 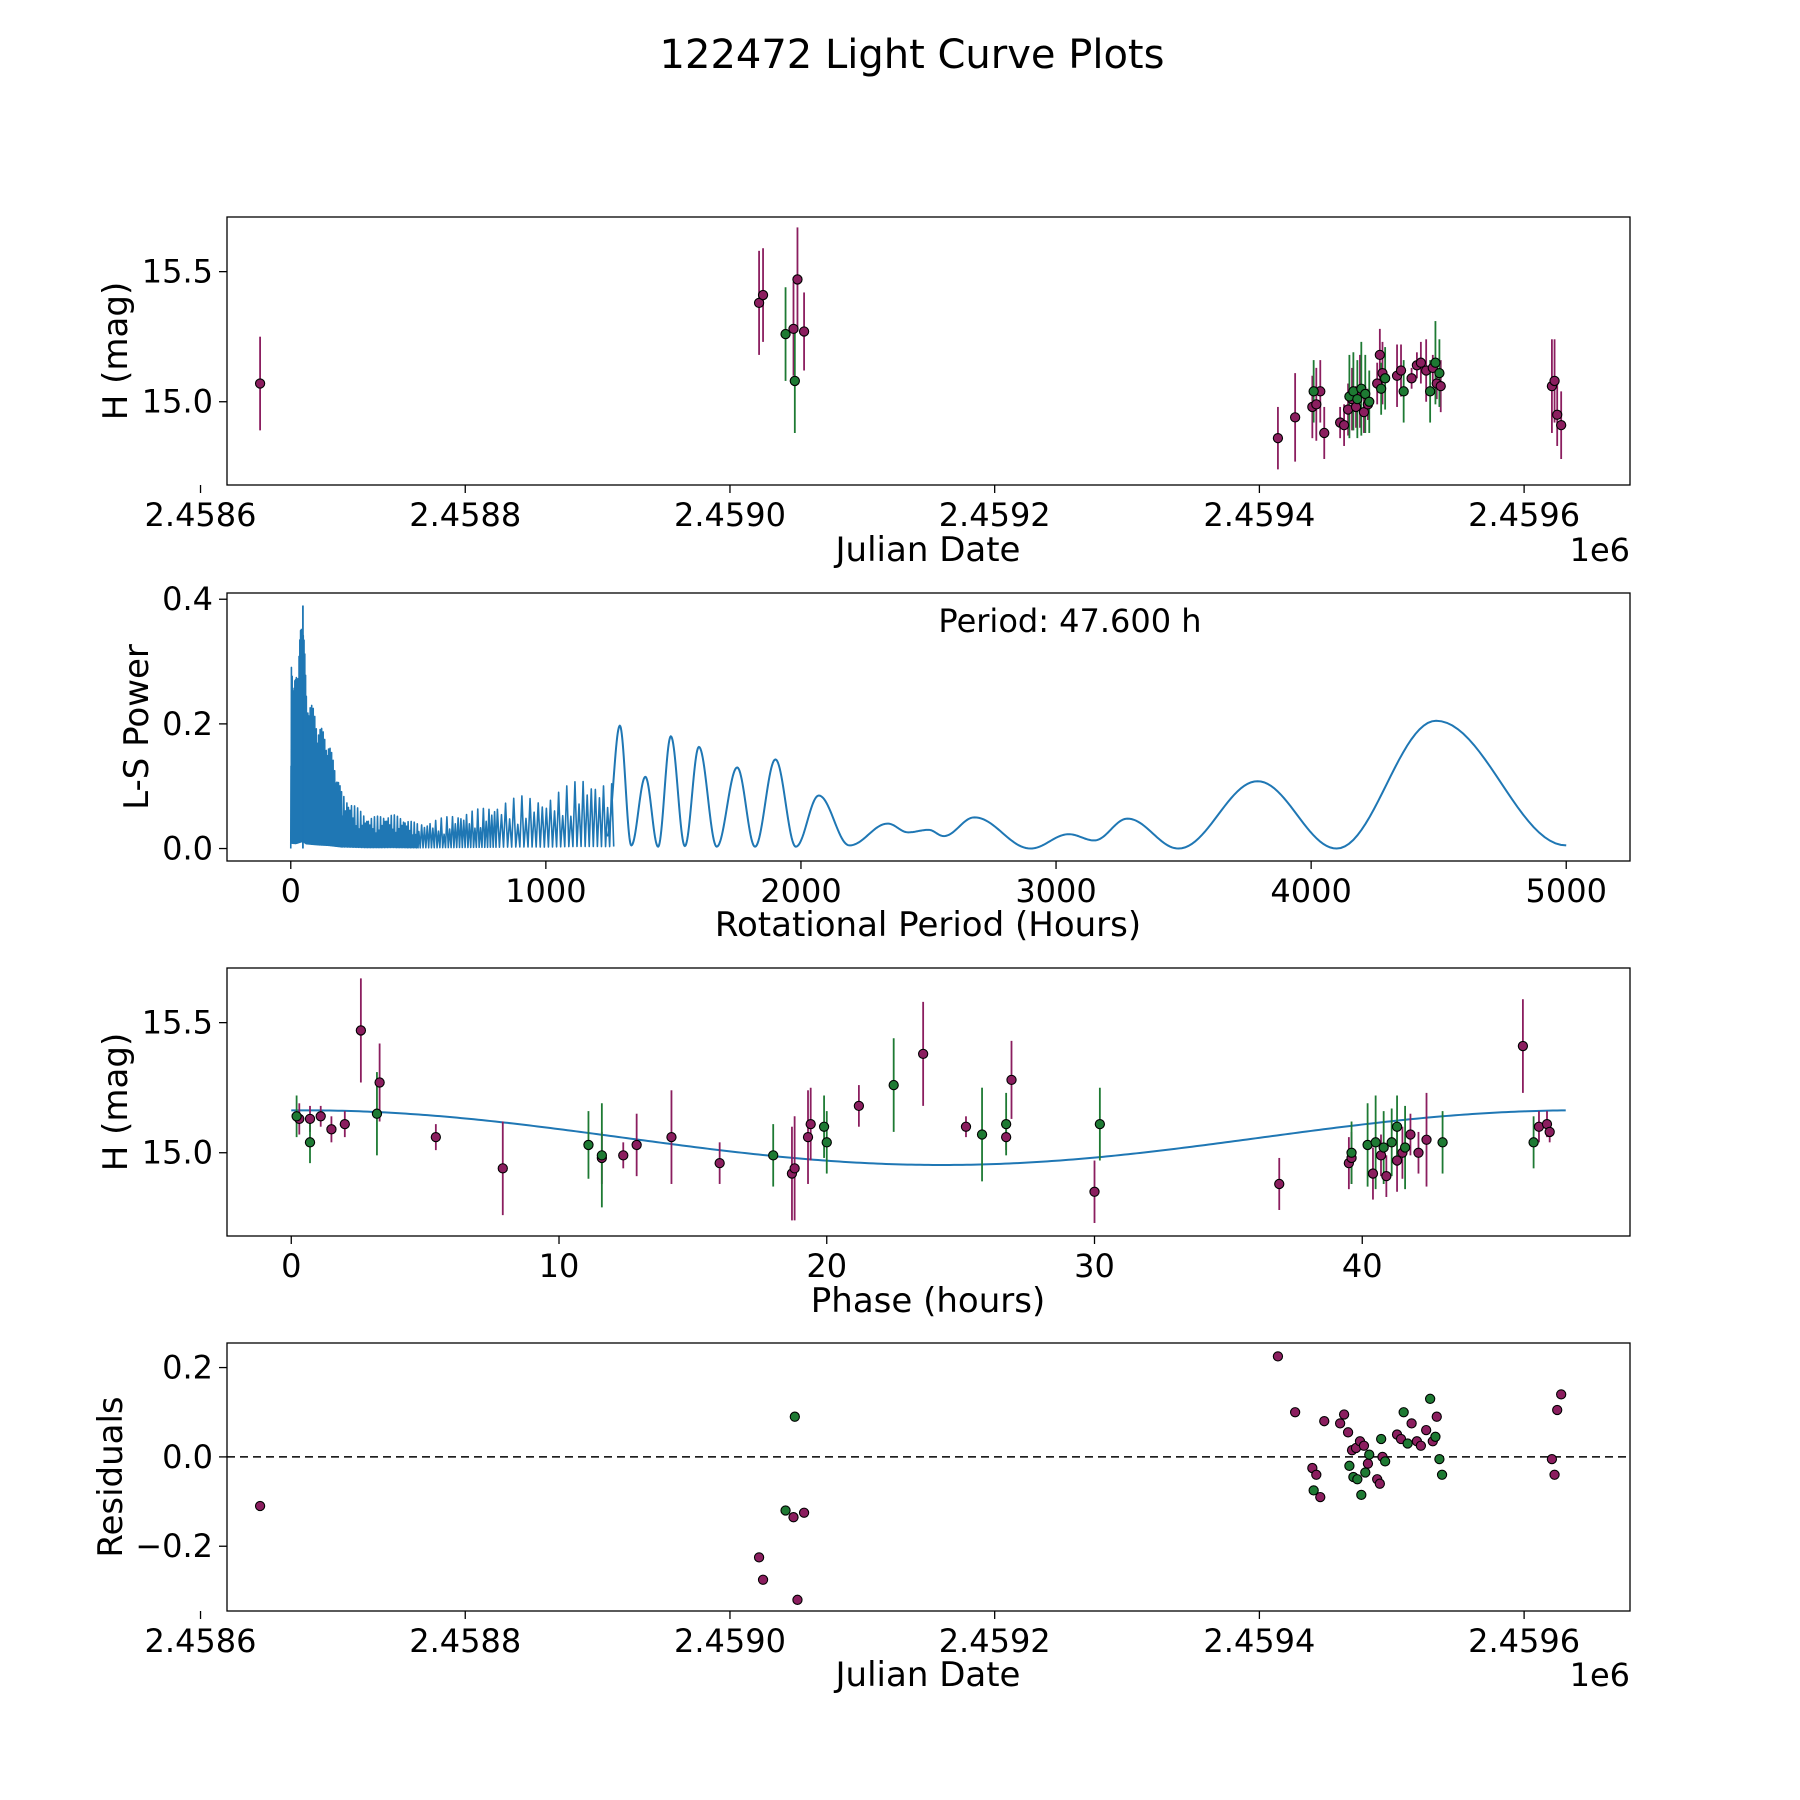 What do you see at coordinates (116, 351) in the screenshot?
I see `lightcurve-ylabel: H (mag)` at bounding box center [116, 351].